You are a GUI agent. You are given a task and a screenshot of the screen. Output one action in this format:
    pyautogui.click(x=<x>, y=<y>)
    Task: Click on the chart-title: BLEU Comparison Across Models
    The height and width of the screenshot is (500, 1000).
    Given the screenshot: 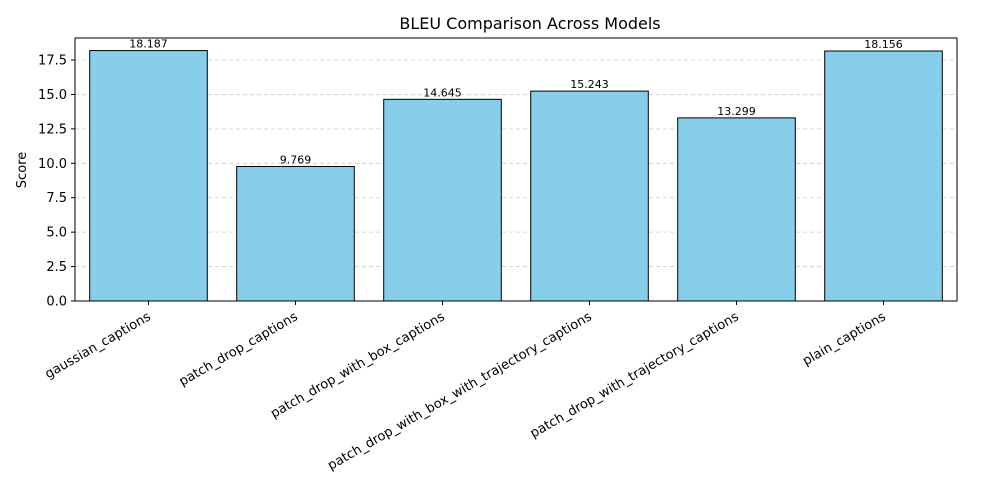 What is the action you would take?
    pyautogui.click(x=529, y=23)
    